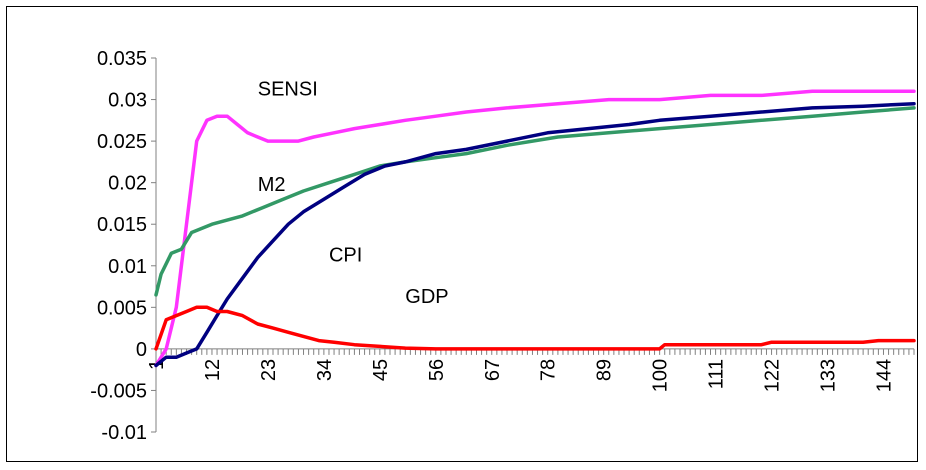 Image resolution: width=926 pixels, height=470 pixels. Describe the element at coordinates (127, 101) in the screenshot. I see `y-tick-label: 0.03` at that location.